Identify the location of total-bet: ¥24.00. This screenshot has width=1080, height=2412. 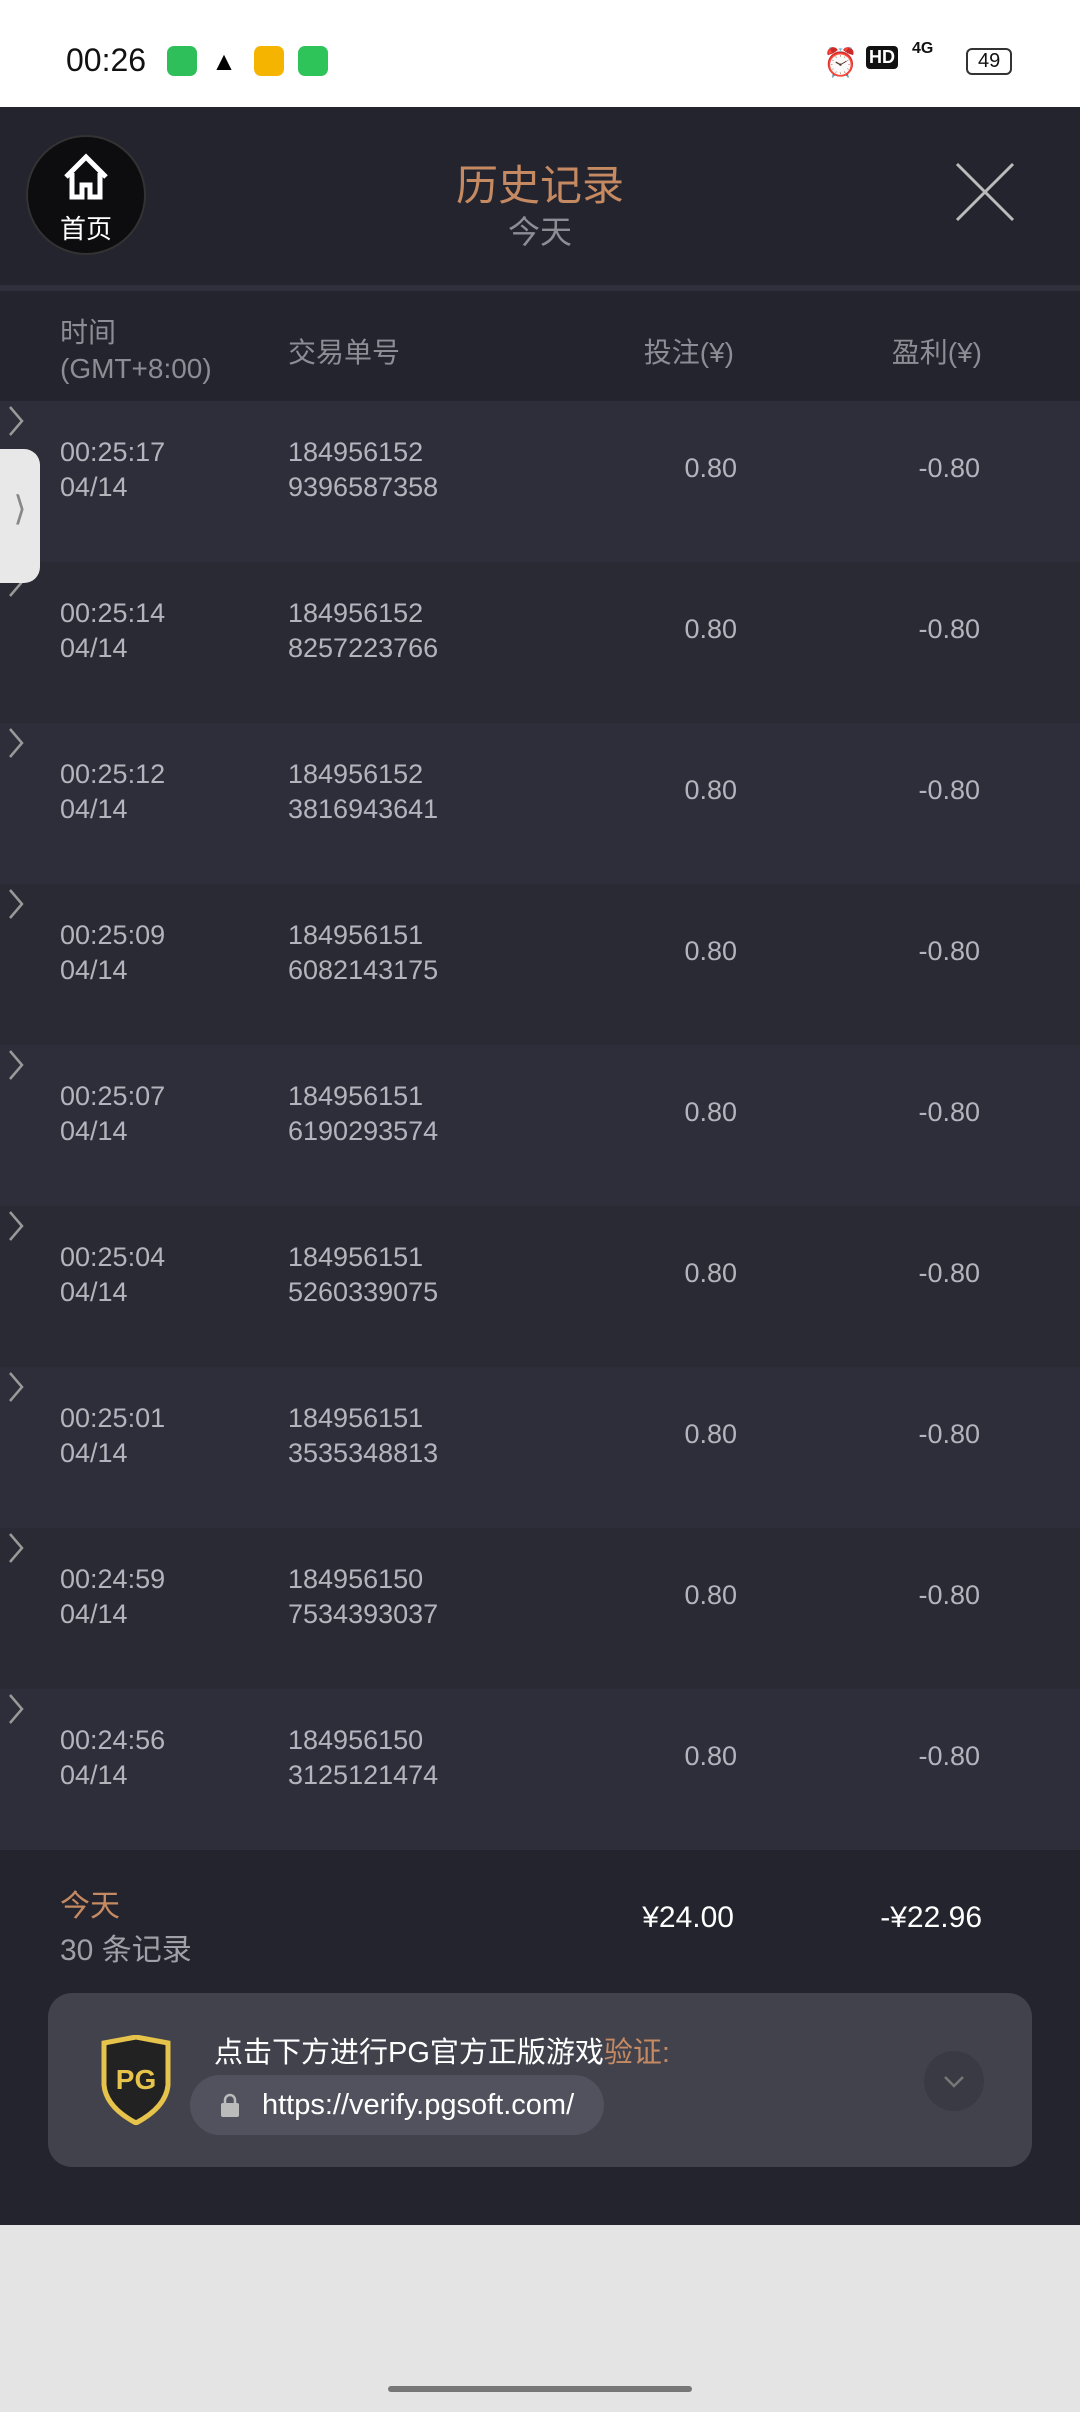
(688, 1917).